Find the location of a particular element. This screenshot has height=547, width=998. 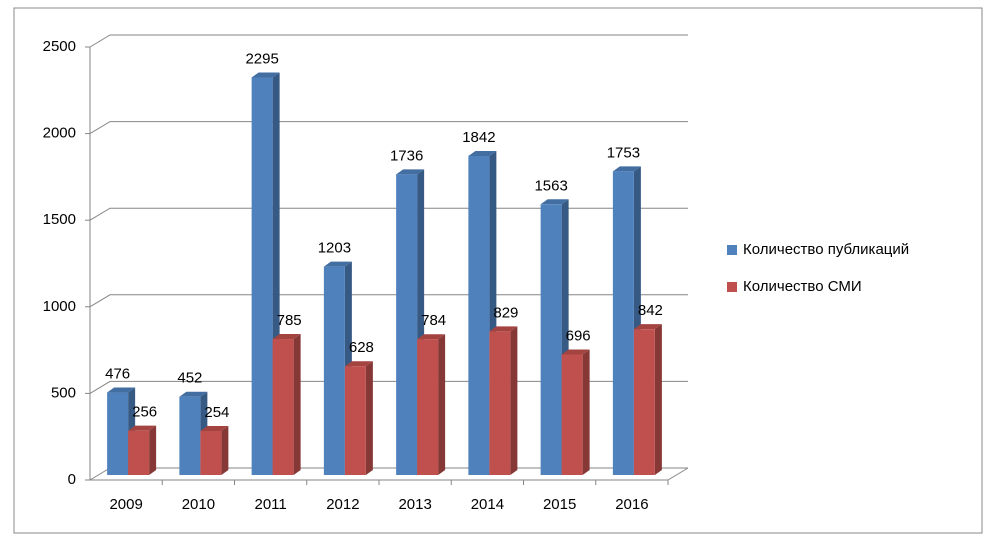

y-tick-label: 500 is located at coordinates (63, 392).